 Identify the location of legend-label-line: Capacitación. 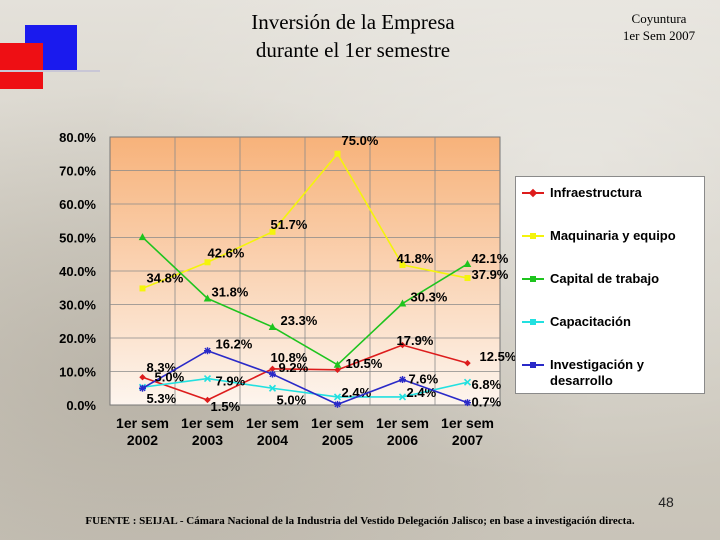
(590, 321).